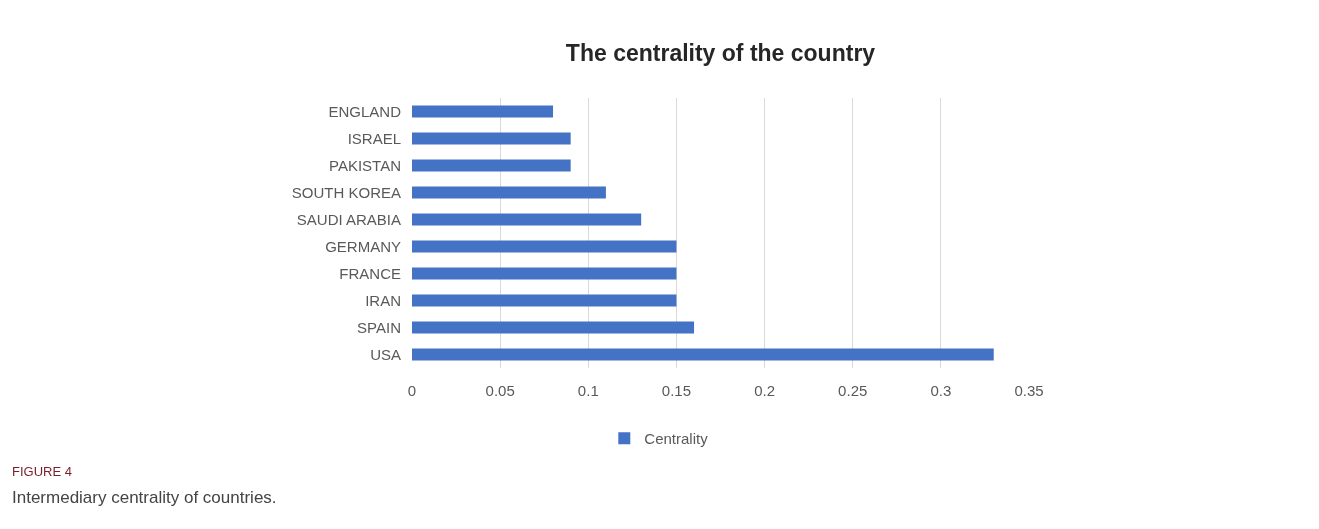  I want to click on x-tick-label: 0.2, so click(764, 390).